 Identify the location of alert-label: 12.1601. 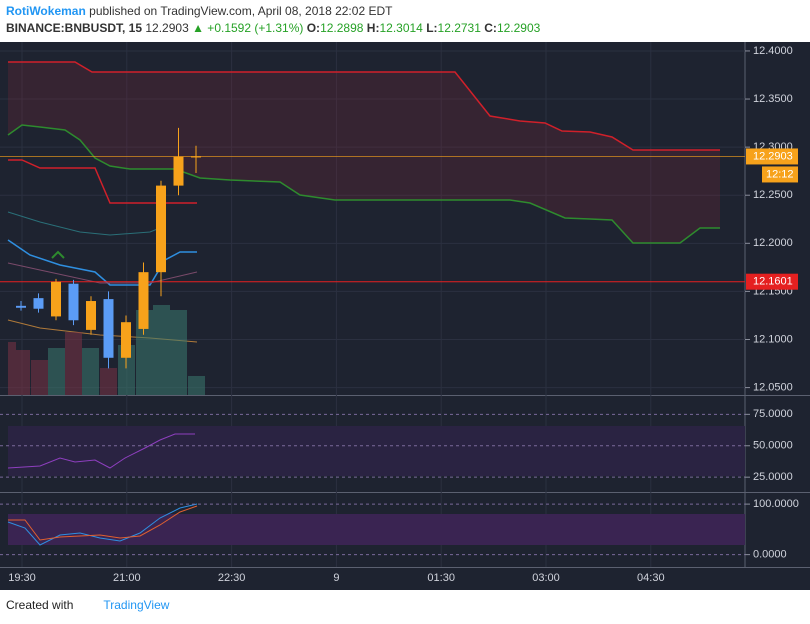
(773, 282).